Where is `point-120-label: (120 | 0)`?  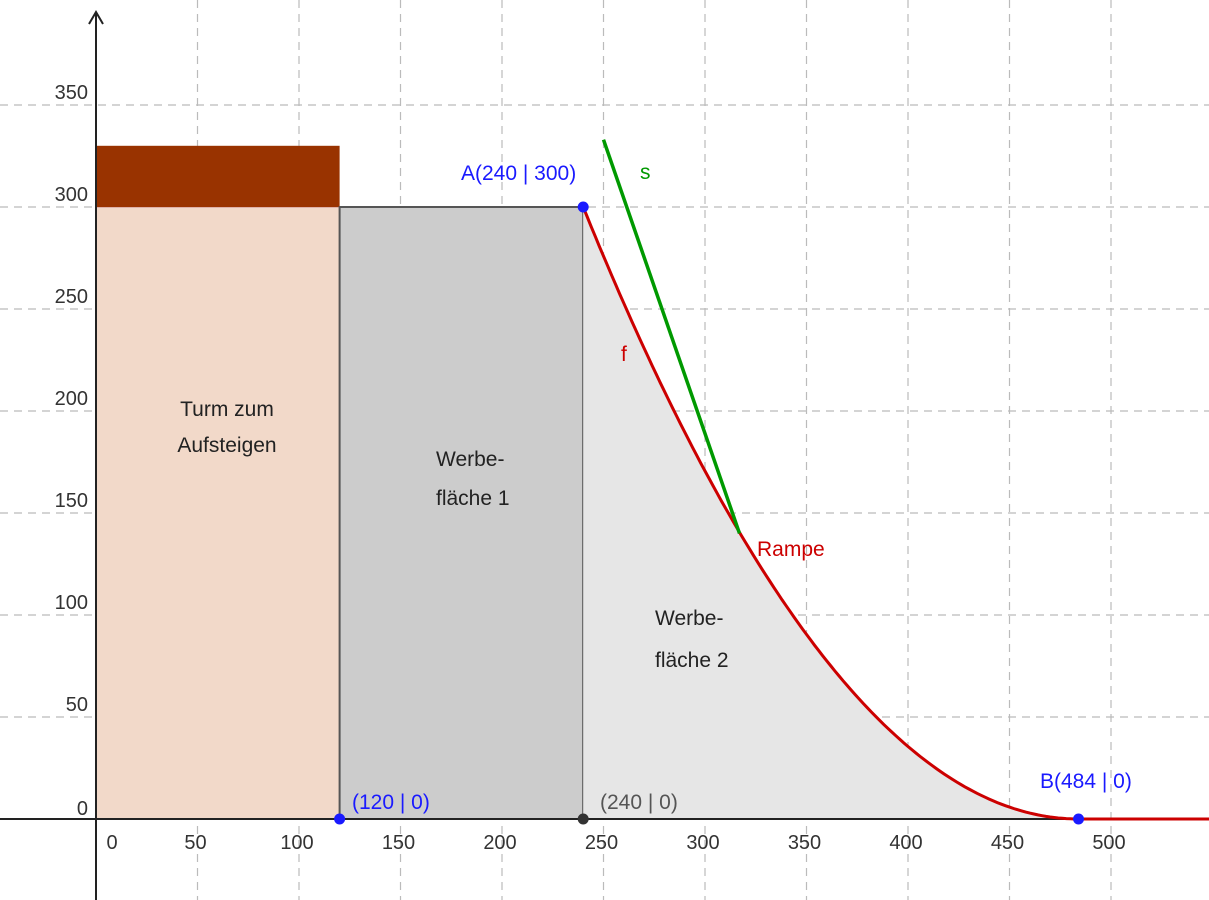
point-120-label: (120 | 0) is located at coordinates (391, 802).